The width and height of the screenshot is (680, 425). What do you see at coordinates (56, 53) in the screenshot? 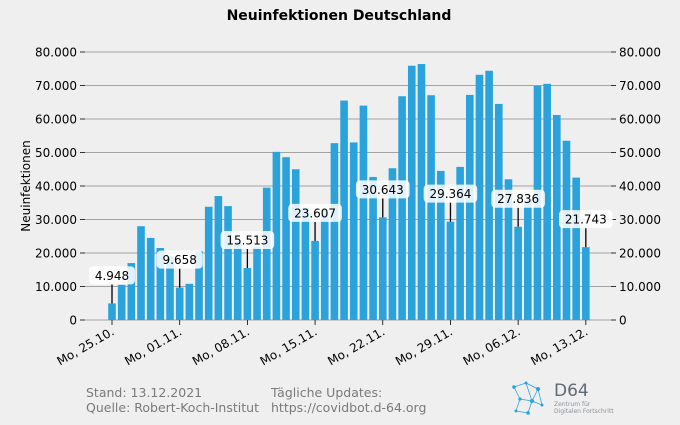
I see `y-tick-label-left: 80.000` at bounding box center [56, 53].